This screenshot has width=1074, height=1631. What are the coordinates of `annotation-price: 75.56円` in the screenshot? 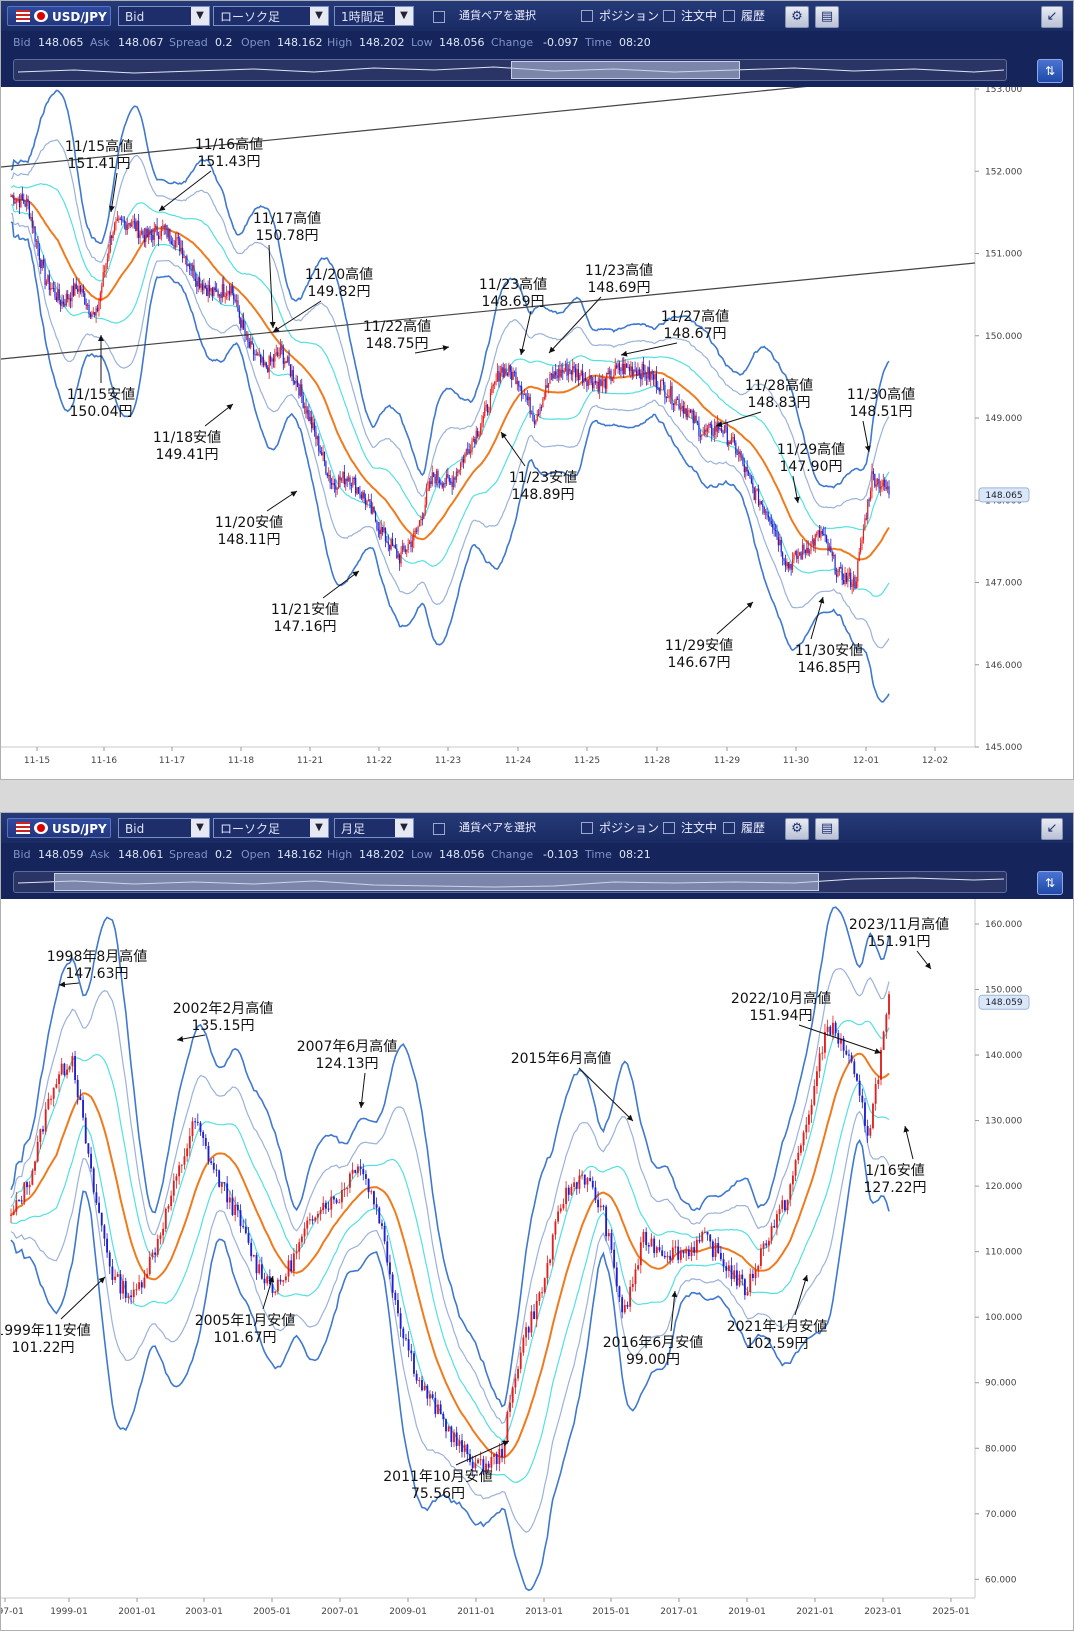 It's located at (438, 1494).